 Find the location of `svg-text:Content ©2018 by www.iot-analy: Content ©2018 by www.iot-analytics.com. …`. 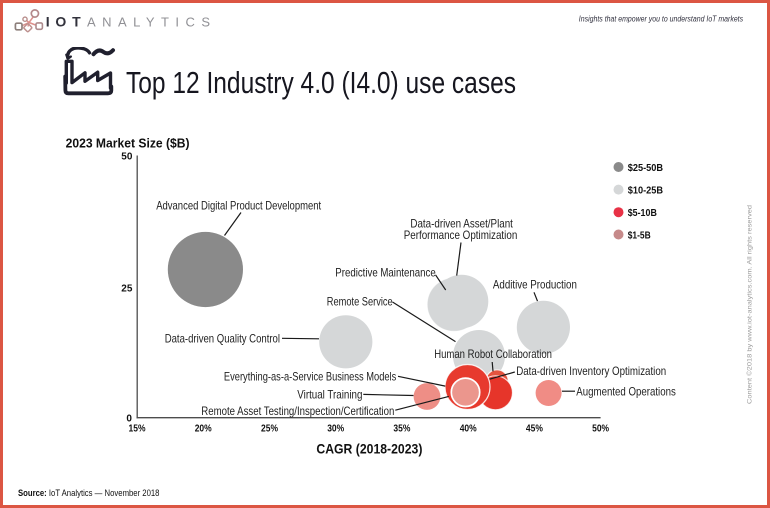

svg-text:Content ©2018 by www.iot-analy: Content ©2018 by www.iot-analytics.com. … is located at coordinates (750, 304).